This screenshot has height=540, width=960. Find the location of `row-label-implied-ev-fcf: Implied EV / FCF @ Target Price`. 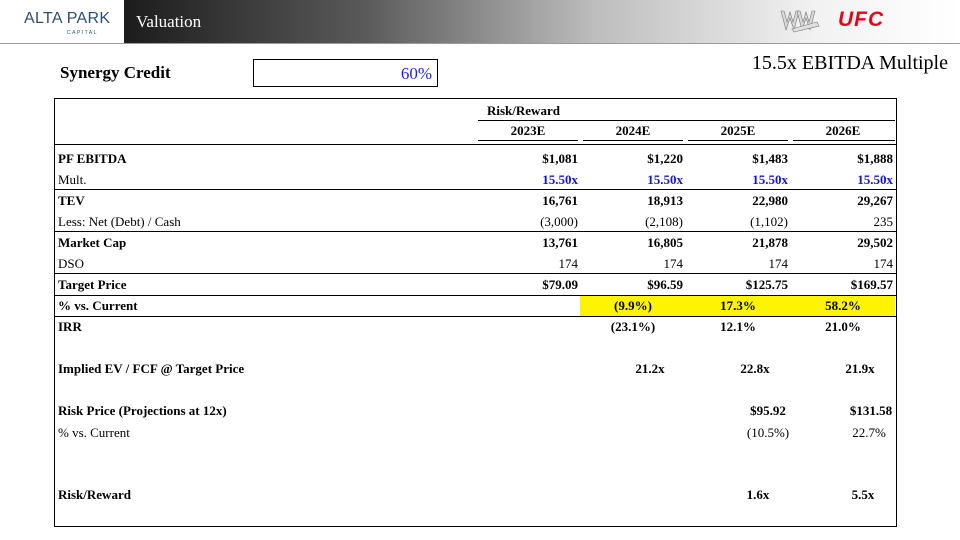

row-label-implied-ev-fcf: Implied EV / FCF @ Target Price is located at coordinates (151, 368).